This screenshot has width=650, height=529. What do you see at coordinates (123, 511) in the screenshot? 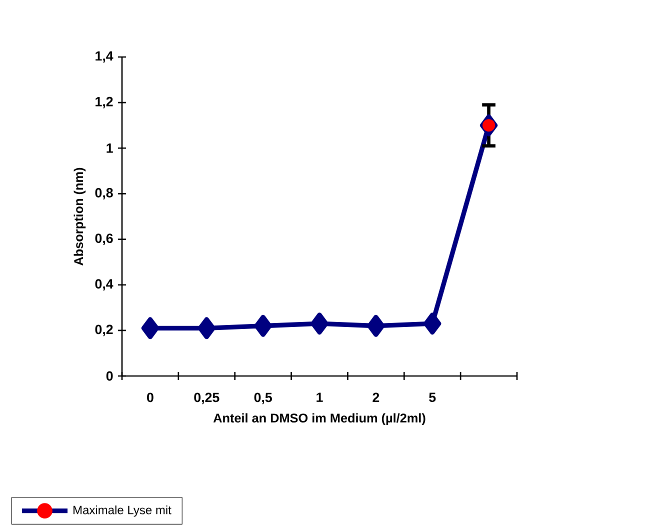
I see `legend-label: Maximale Lyse mit` at bounding box center [123, 511].